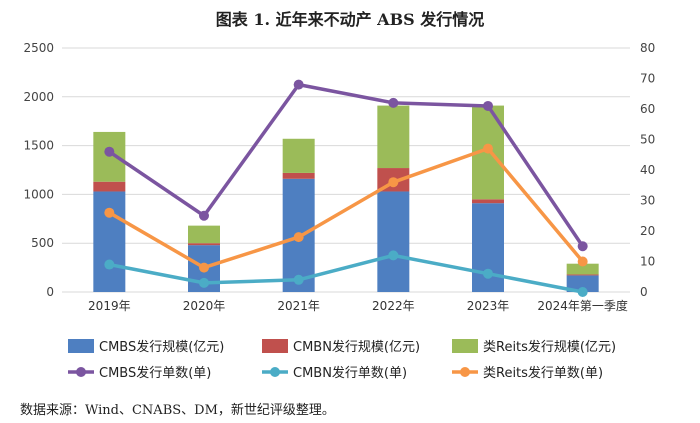  Describe the element at coordinates (109, 306) in the screenshot. I see `x-tick-label-0: 2019年` at that location.